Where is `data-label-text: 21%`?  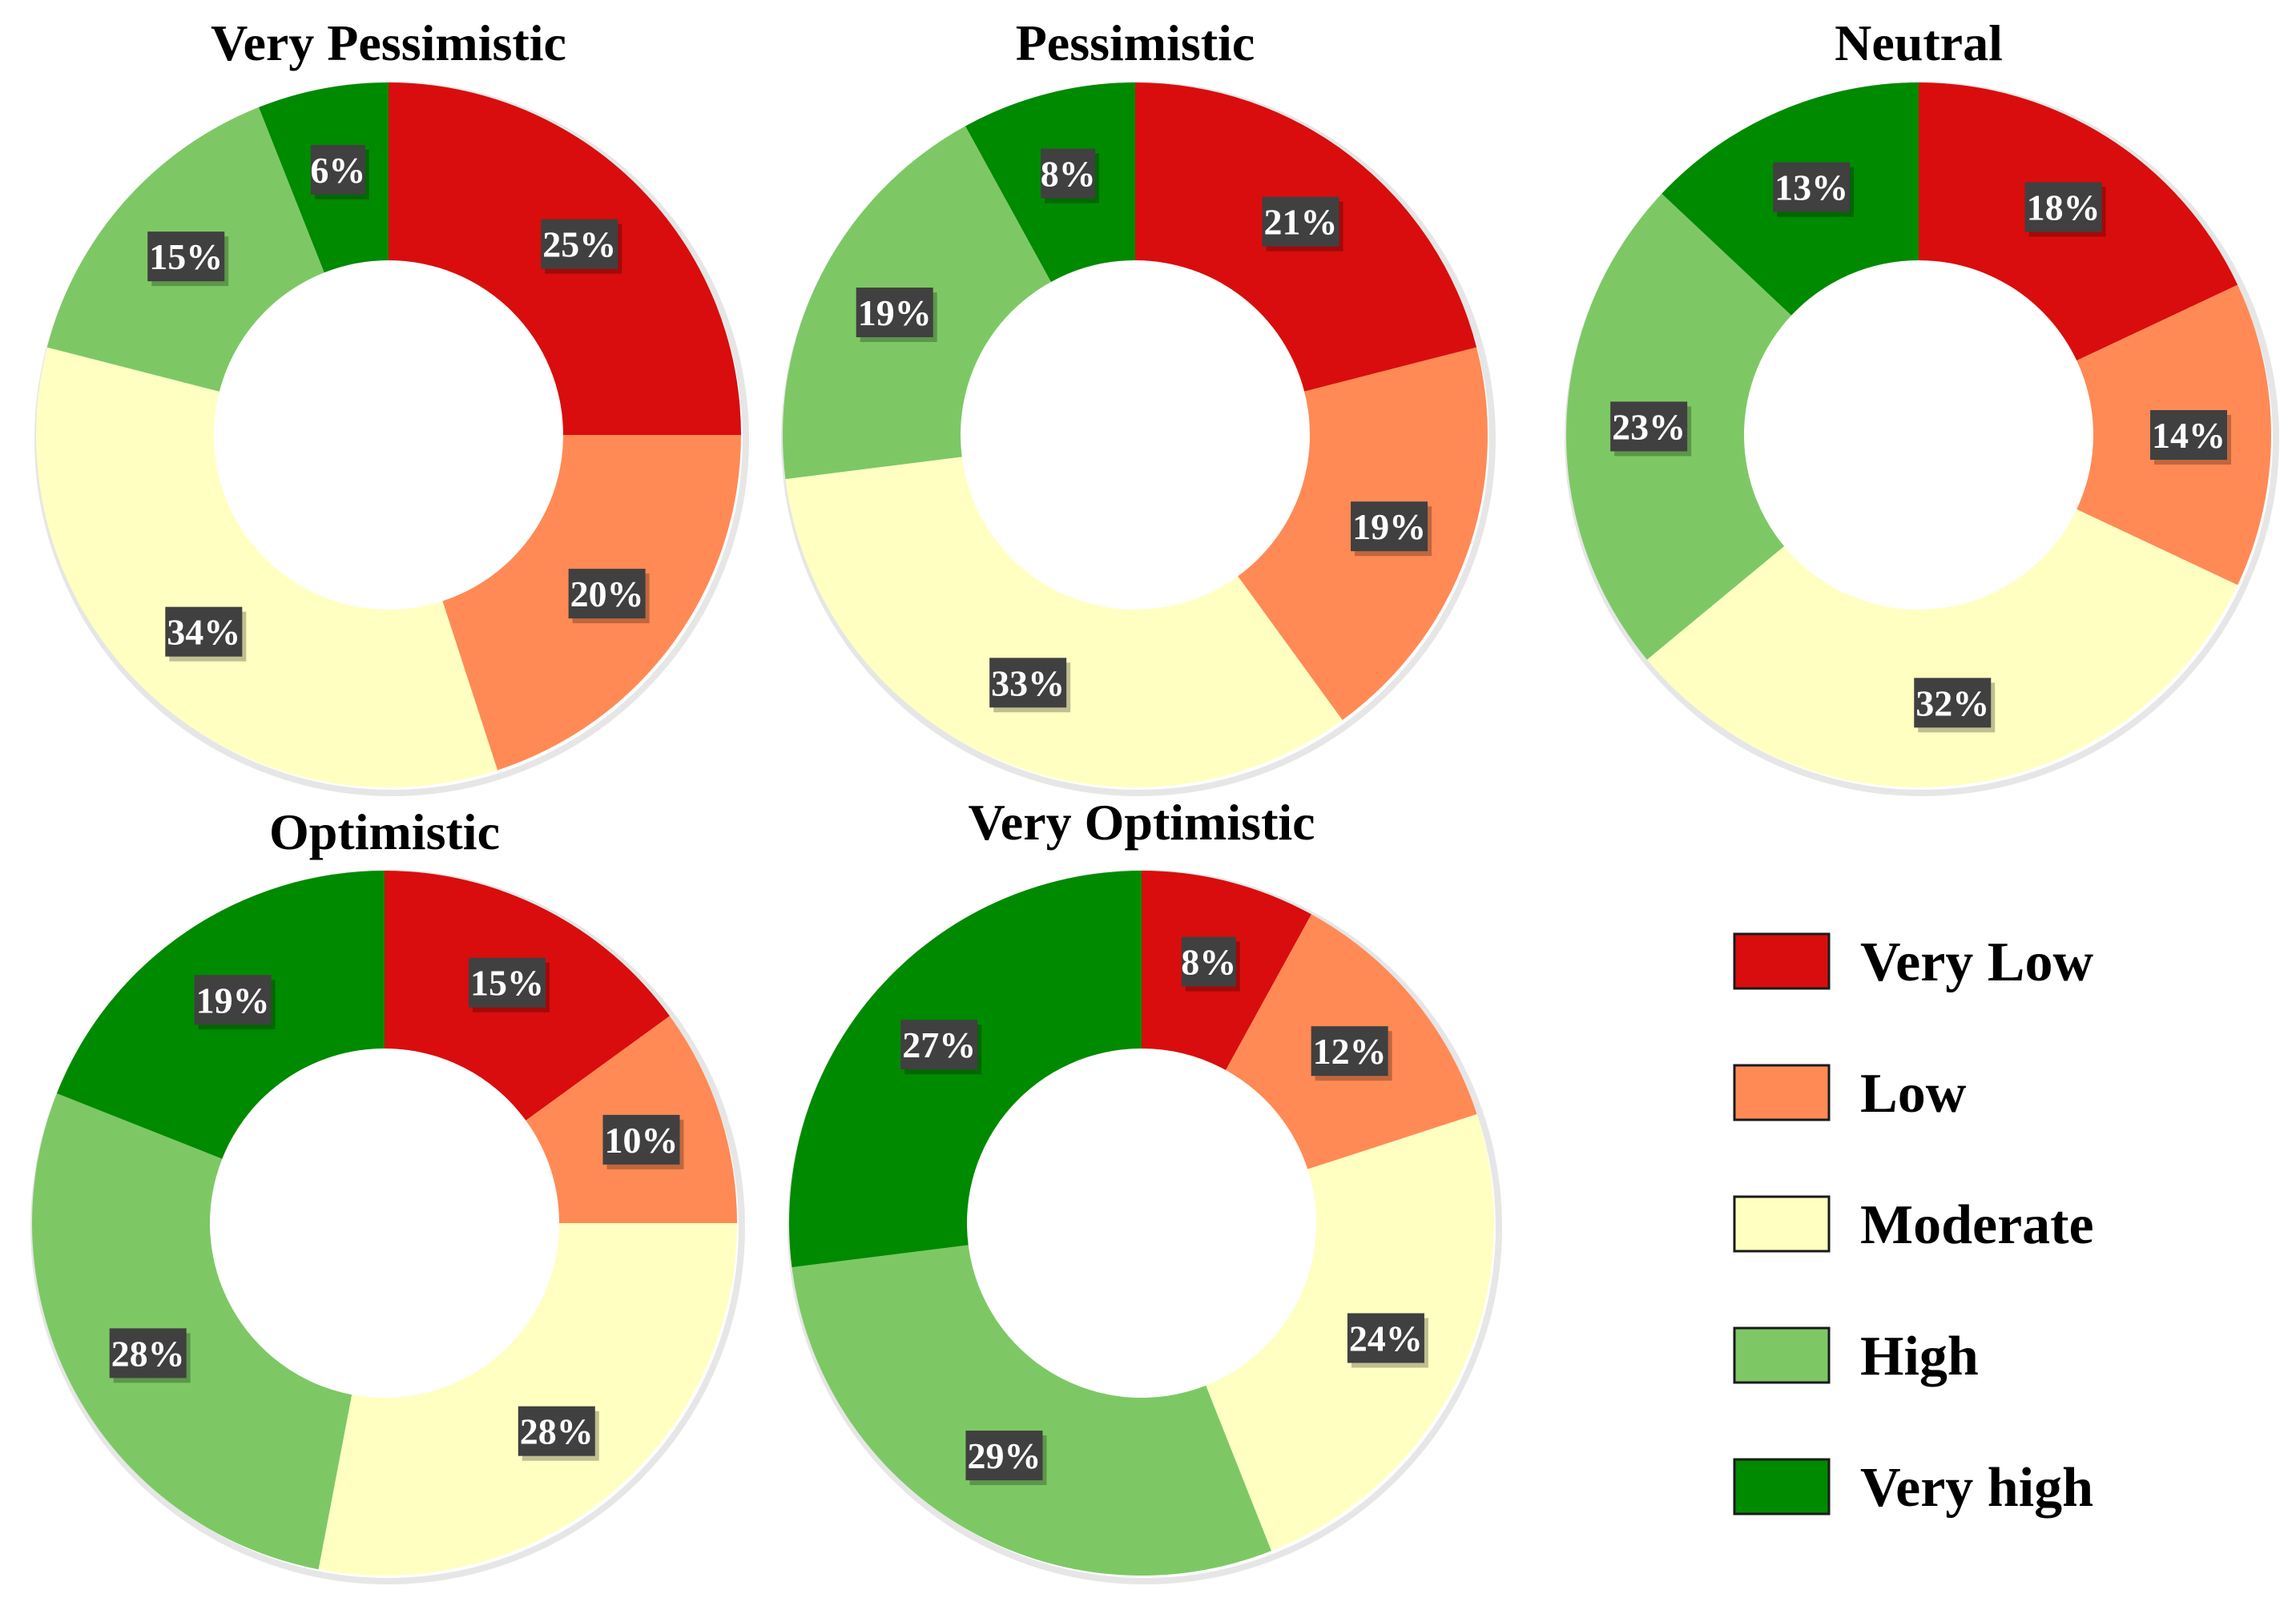
data-label-text: 21% is located at coordinates (1301, 222).